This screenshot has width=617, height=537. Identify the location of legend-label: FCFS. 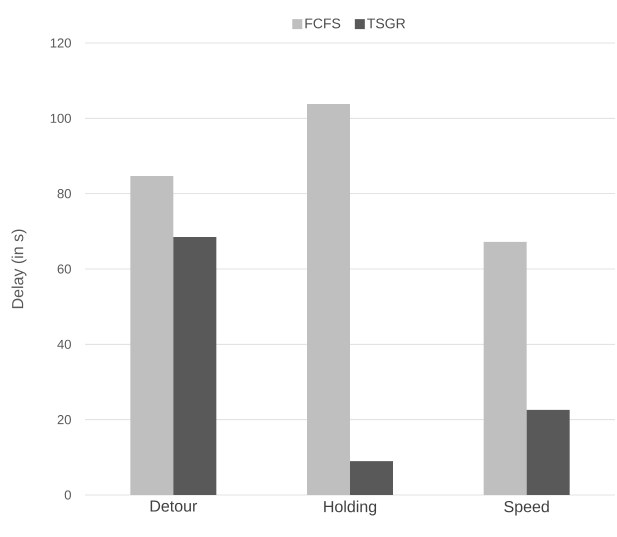
(322, 23).